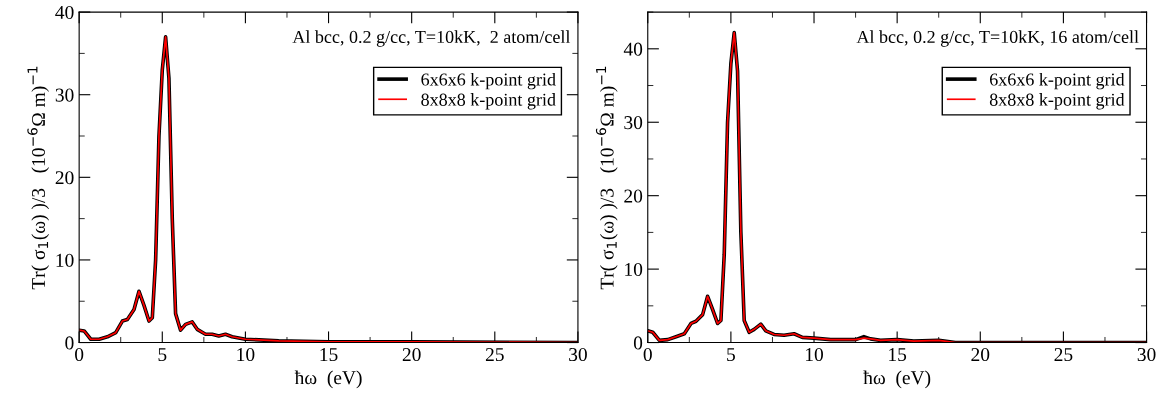 The image size is (1164, 403). Describe the element at coordinates (79, 354) in the screenshot. I see `x-tick-label: 0` at that location.